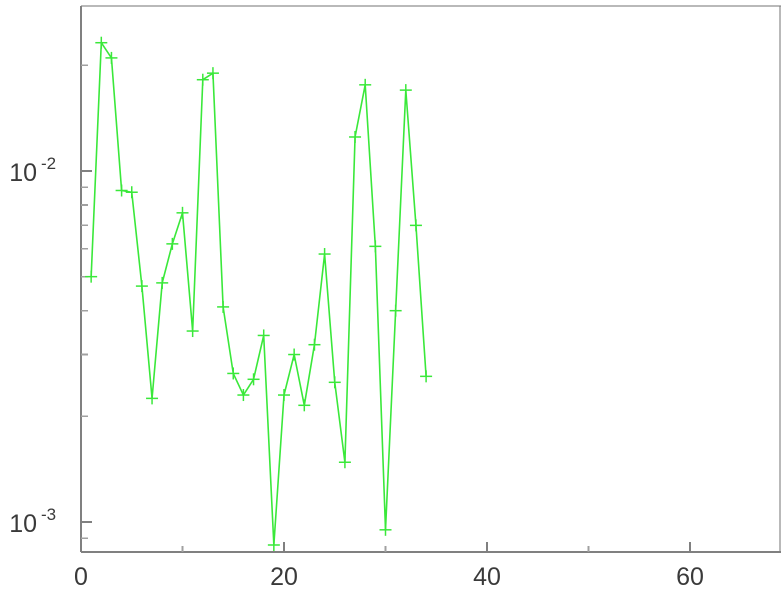  What do you see at coordinates (389, 577) in the screenshot?
I see `x-axis-tick-labels: 0 20 40 60` at bounding box center [389, 577].